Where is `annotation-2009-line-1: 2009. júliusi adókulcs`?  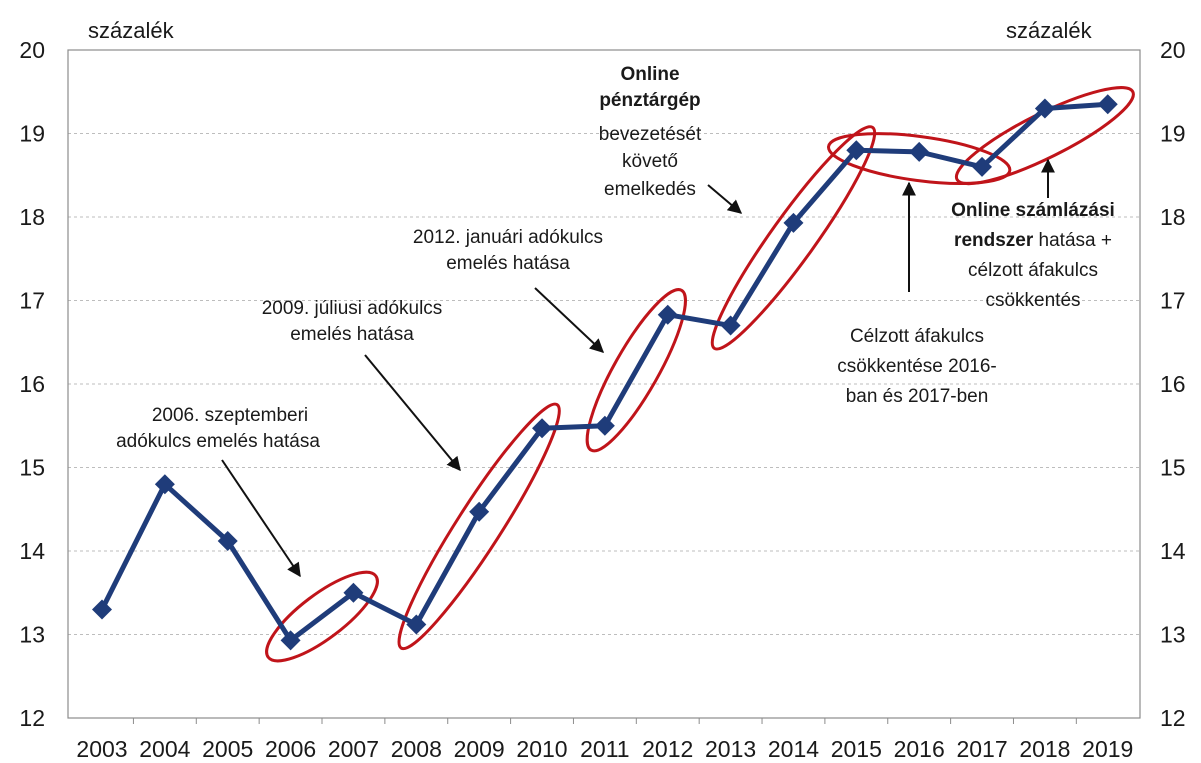
annotation-2009-line-1: 2009. júliusi adókulcs is located at coordinates (352, 308).